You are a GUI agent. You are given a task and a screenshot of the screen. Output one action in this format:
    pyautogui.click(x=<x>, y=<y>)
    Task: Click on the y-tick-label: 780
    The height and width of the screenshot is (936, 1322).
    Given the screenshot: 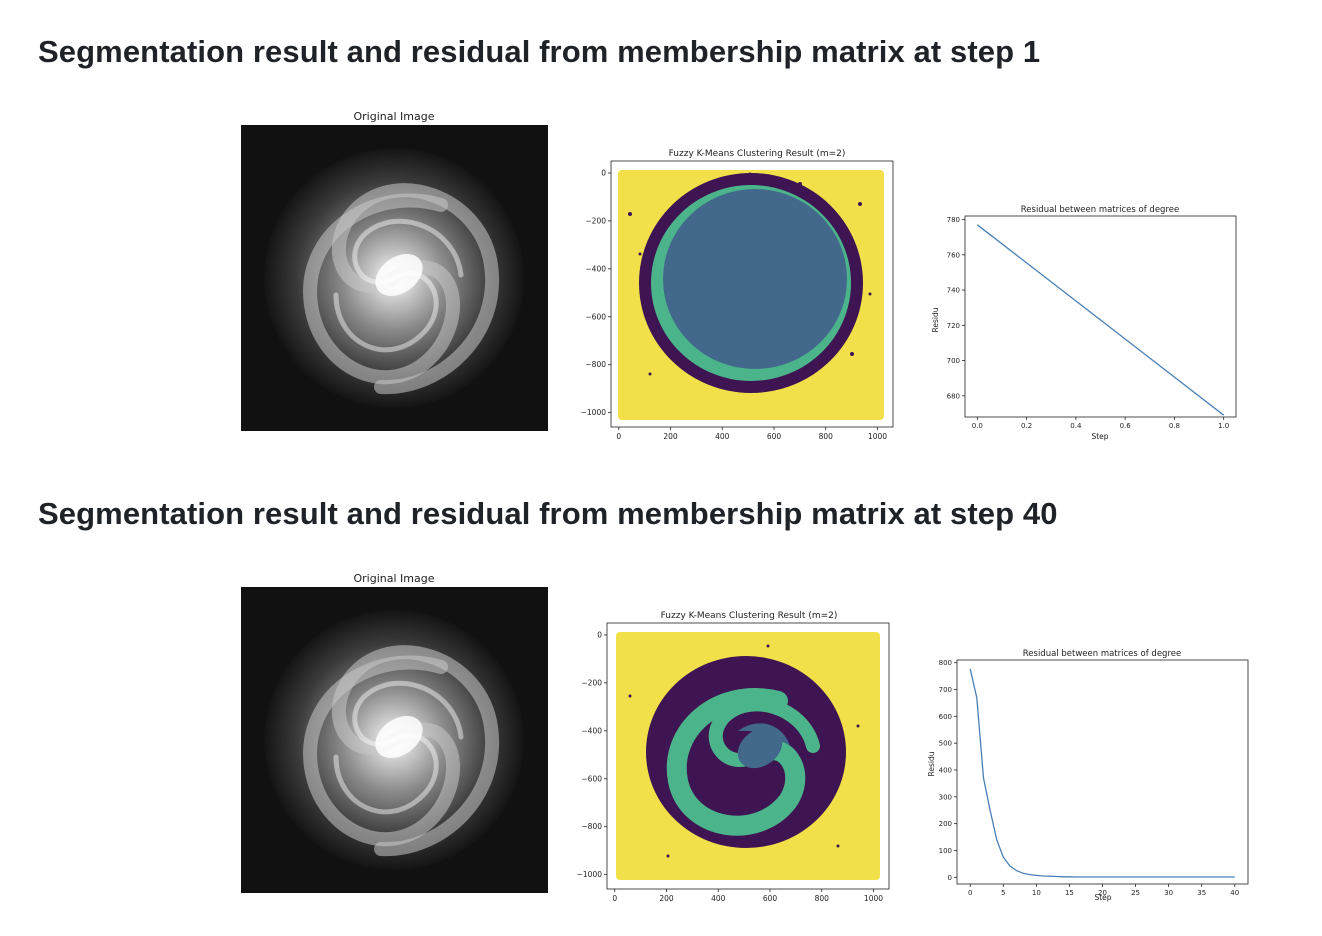 What is the action you would take?
    pyautogui.click(x=953, y=220)
    